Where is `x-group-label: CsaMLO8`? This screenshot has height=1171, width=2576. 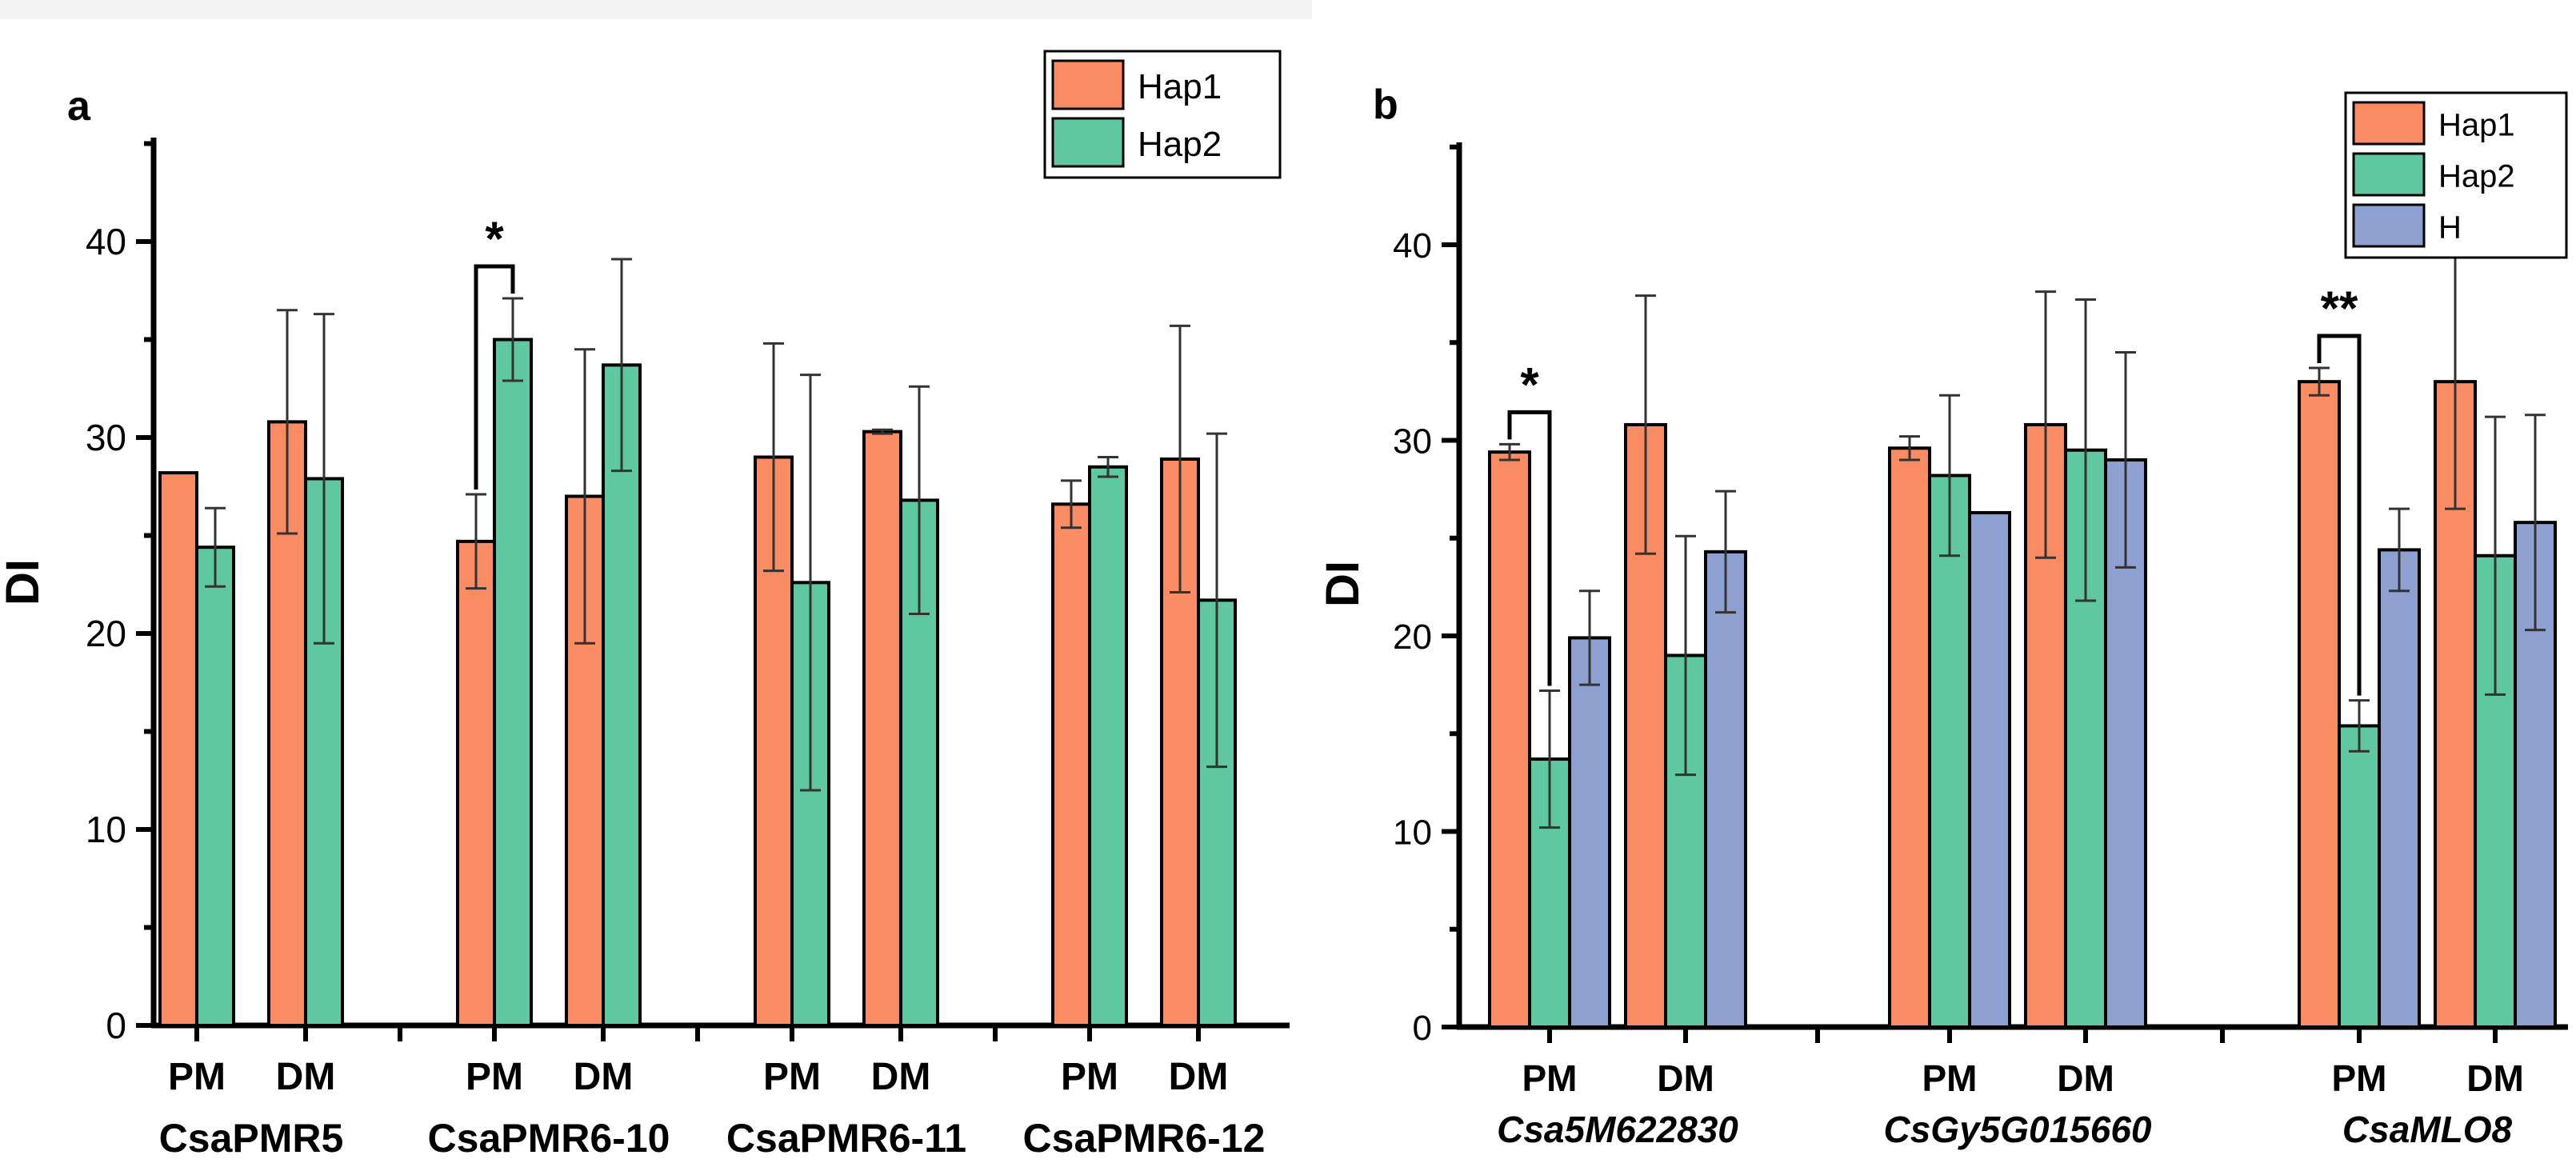
x-group-label: CsaMLO8 is located at coordinates (2427, 1129).